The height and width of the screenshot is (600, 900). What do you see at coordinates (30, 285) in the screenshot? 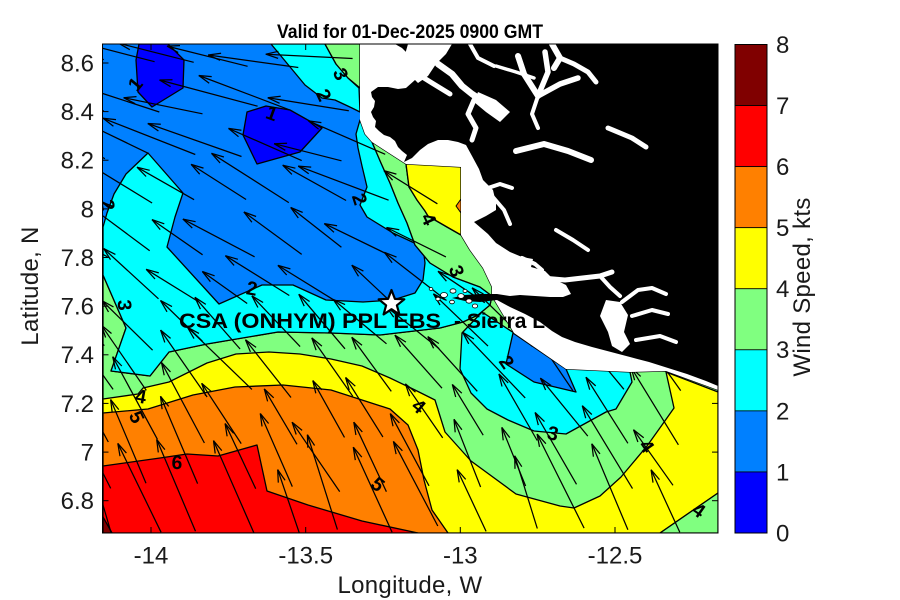
I see `svg-text: Latitude, N` at bounding box center [30, 285].